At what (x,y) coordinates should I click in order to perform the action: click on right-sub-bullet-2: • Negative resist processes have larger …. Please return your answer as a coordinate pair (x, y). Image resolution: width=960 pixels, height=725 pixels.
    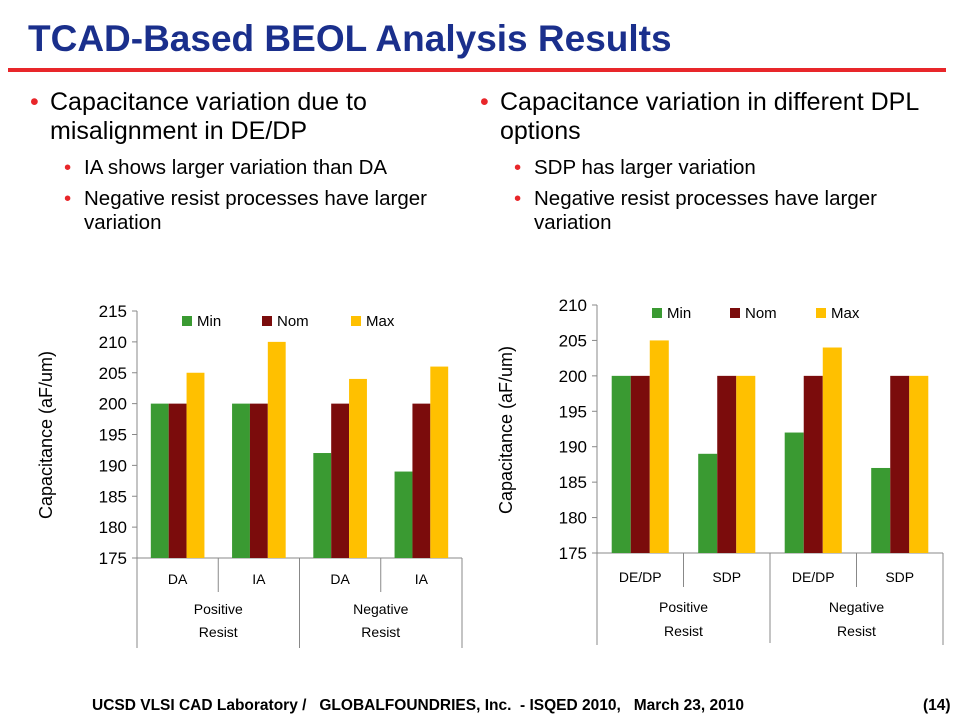
    Looking at the image, I should click on (730, 211).